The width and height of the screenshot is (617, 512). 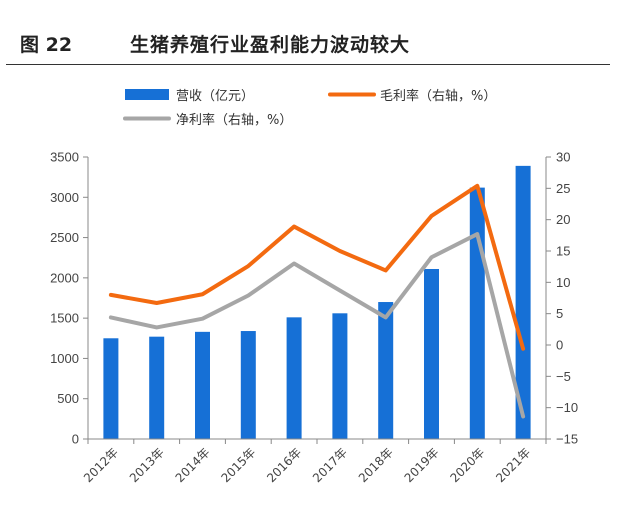 I want to click on y-left-tick-label: 2500, so click(x=64, y=237).